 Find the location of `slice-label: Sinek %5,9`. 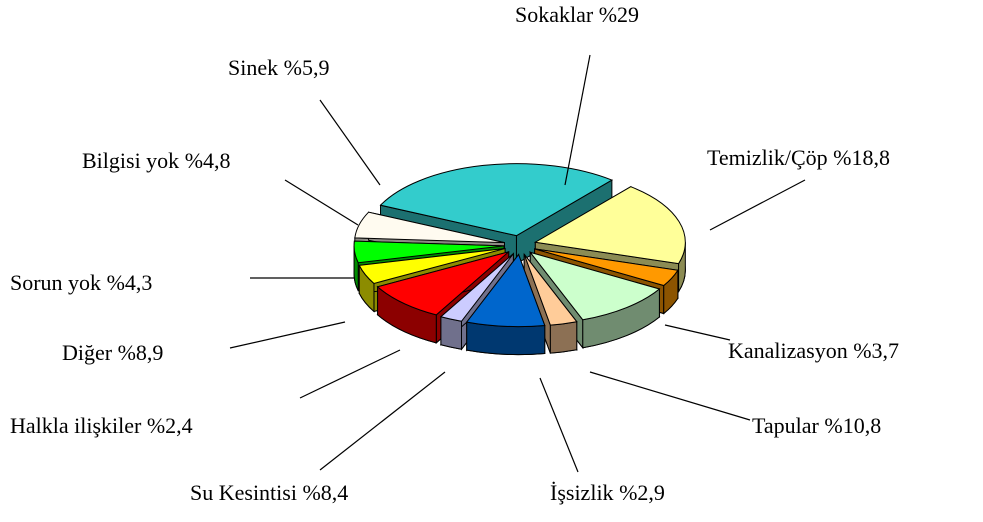

slice-label: Sinek %5,9 is located at coordinates (278, 67).